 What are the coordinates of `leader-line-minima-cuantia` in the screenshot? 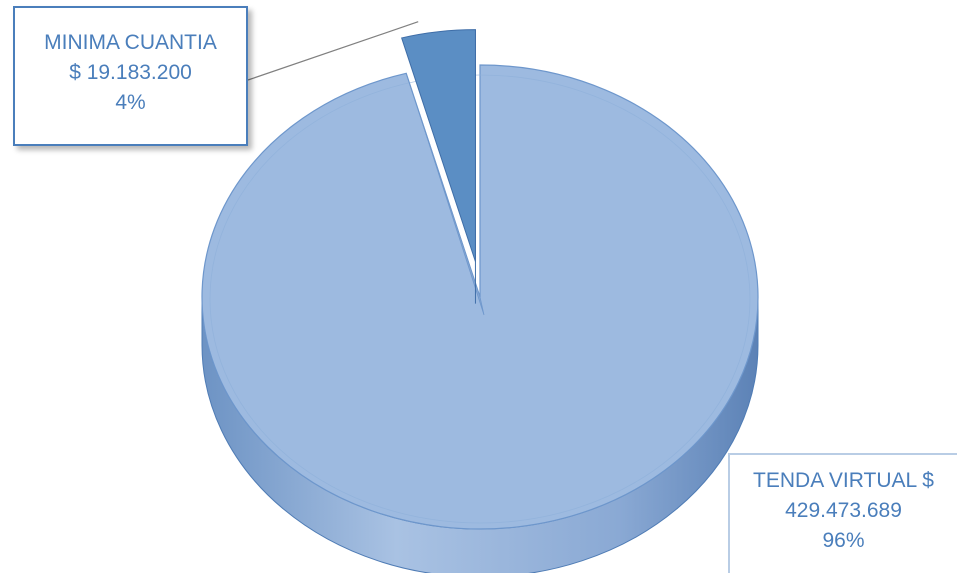 It's located at (333, 51).